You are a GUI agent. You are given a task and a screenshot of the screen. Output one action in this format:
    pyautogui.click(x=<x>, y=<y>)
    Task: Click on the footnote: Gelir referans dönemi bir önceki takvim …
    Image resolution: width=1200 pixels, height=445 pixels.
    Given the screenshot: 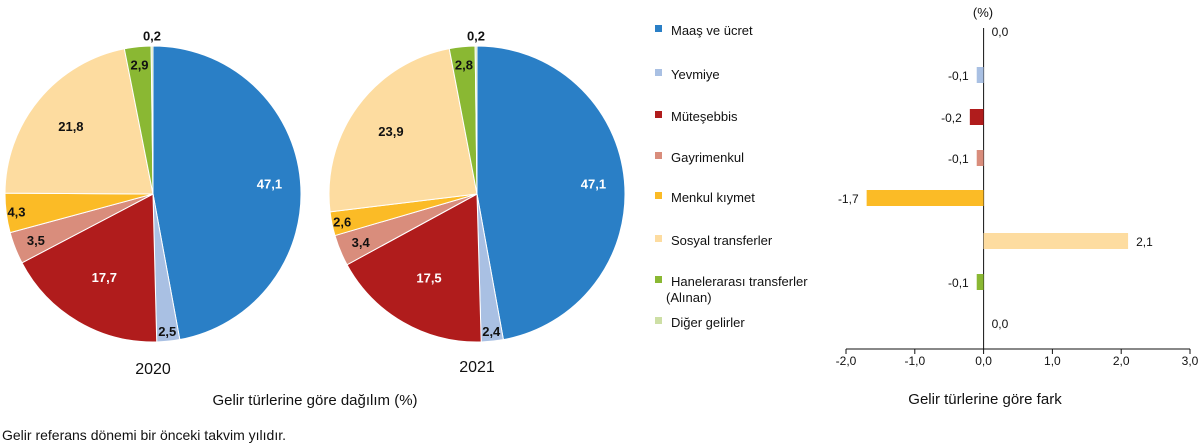 What is the action you would take?
    pyautogui.click(x=144, y=435)
    